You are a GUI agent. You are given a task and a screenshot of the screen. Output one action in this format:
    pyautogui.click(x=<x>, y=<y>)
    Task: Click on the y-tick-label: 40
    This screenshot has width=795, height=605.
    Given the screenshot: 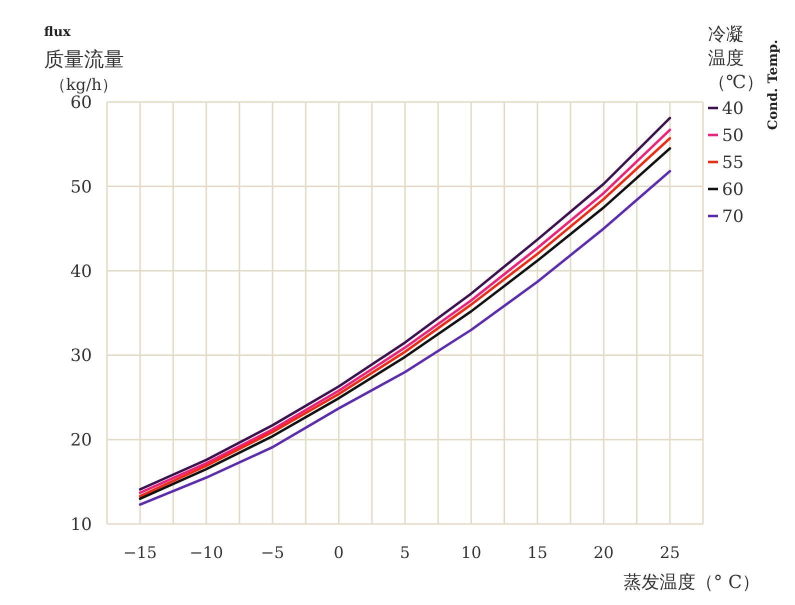 What is the action you would take?
    pyautogui.click(x=81, y=272)
    